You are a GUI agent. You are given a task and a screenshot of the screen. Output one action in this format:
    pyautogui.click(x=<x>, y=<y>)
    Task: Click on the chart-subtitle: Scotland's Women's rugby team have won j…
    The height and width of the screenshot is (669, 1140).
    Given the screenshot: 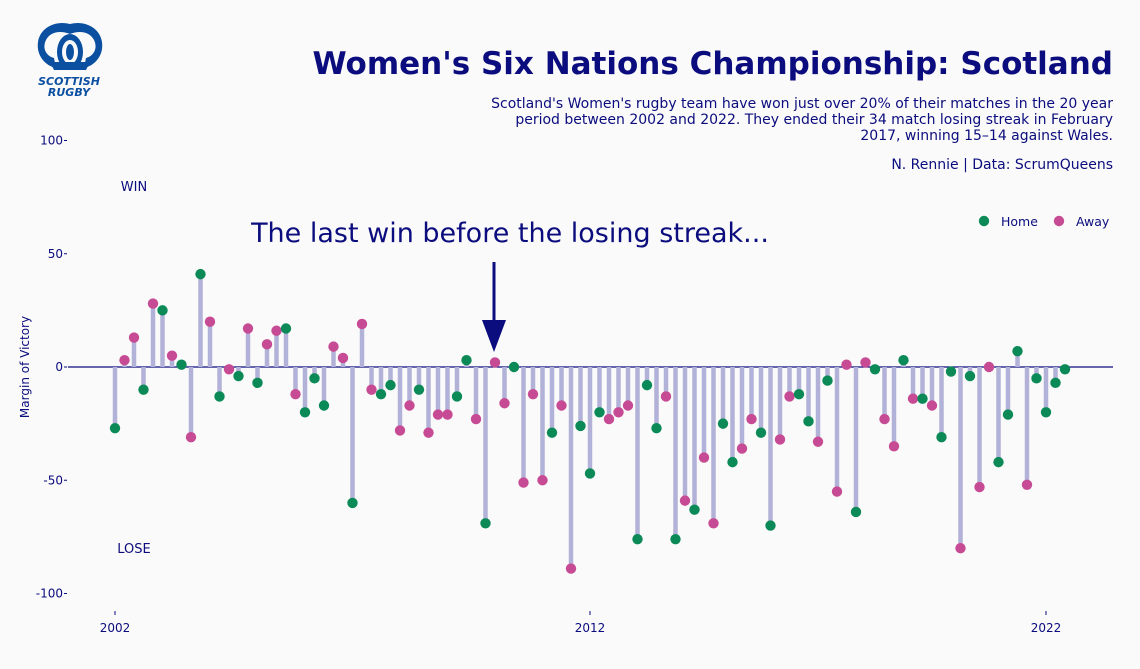 What is the action you would take?
    pyautogui.click(x=802, y=120)
    